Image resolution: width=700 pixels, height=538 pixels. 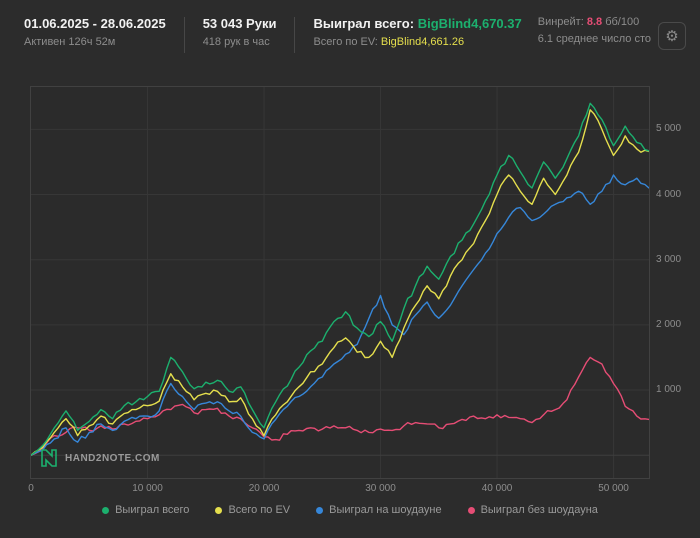 What do you see at coordinates (112, 458) in the screenshot?
I see `hand2note-logo-text: HAND2NOTE.COM` at bounding box center [112, 458].